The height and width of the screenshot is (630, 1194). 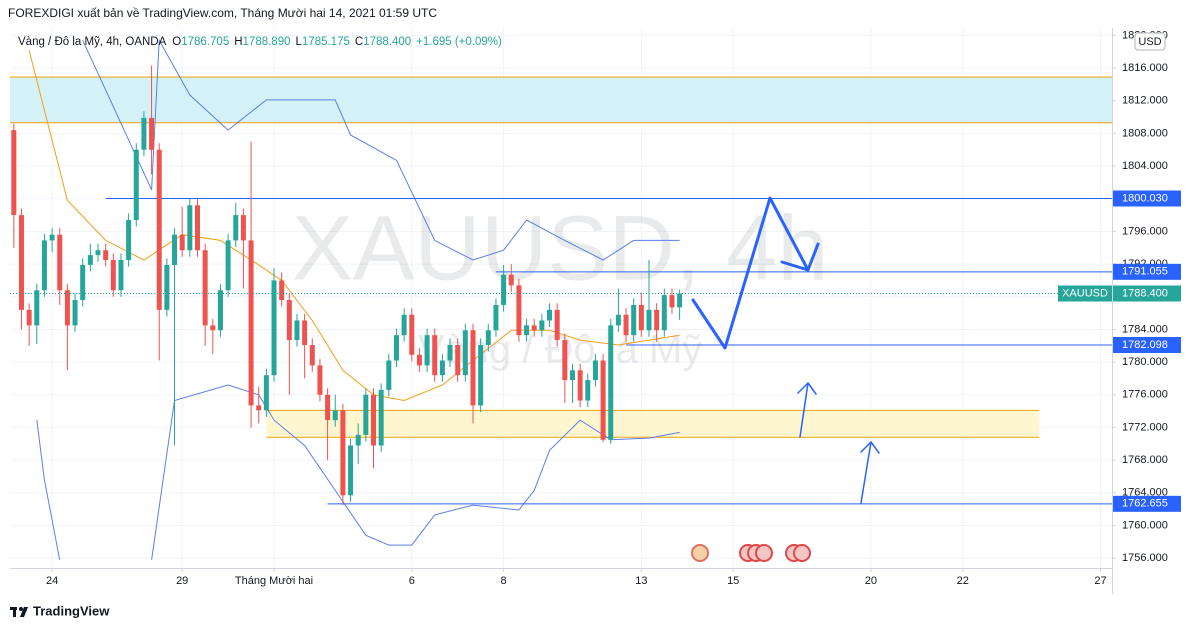 I want to click on x-tick-label: 8, so click(x=504, y=581).